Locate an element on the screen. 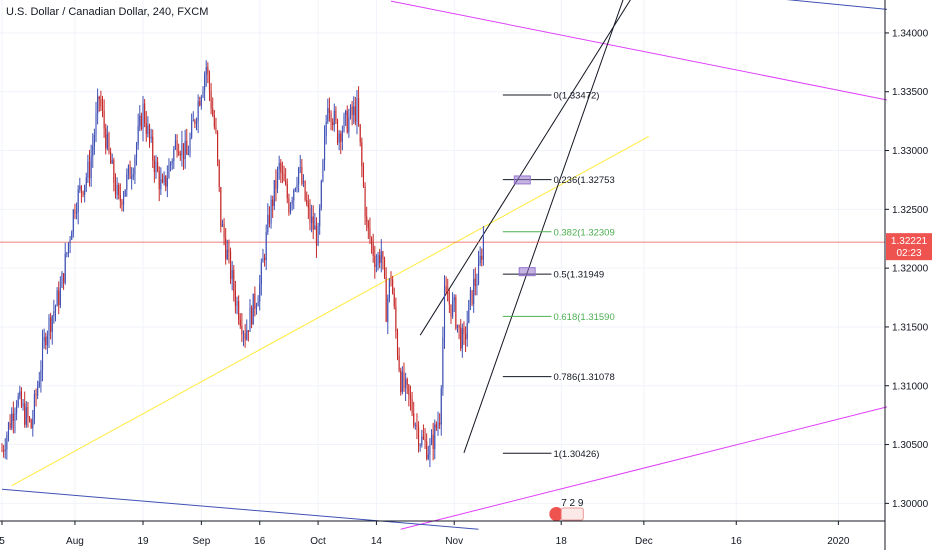  fib-level-label: 0.786(1.31078 is located at coordinates (583, 377).